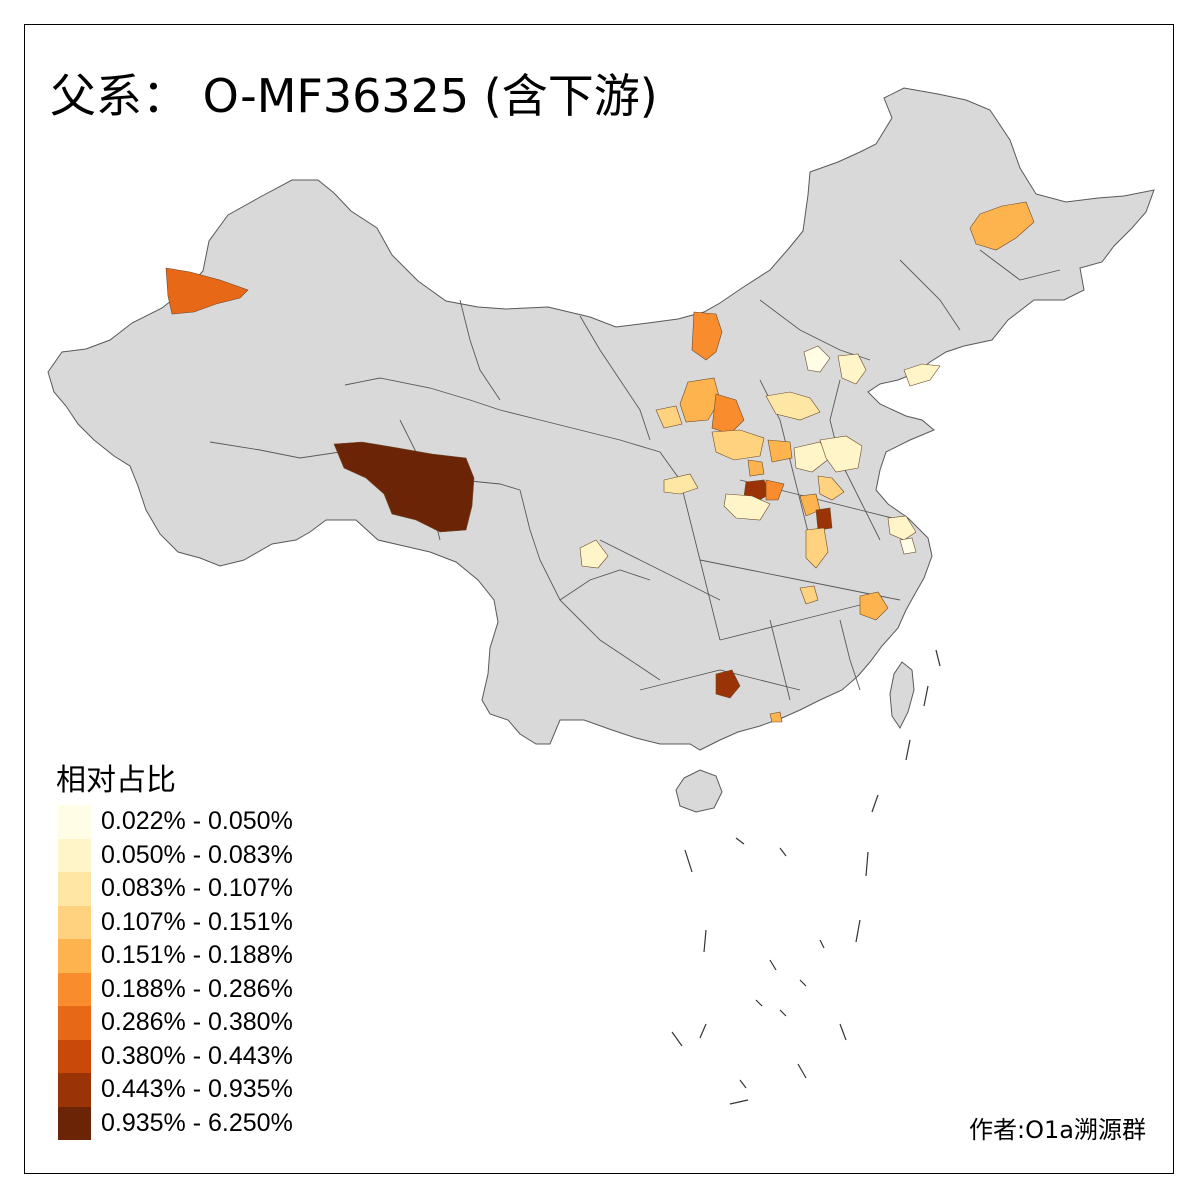 Image resolution: width=1200 pixels, height=1200 pixels. I want to click on south-china-sea-islands, so click(806, 877).